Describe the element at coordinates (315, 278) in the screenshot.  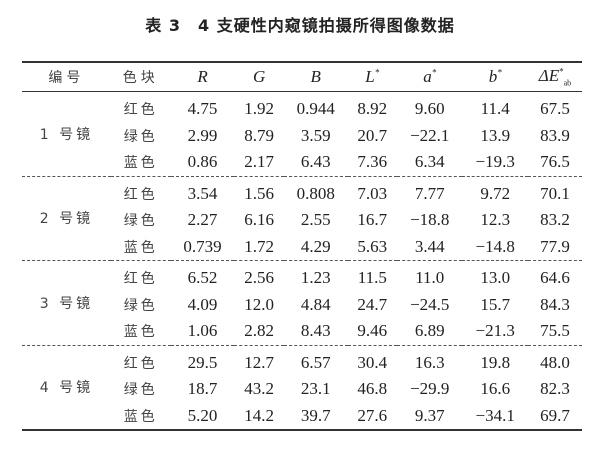
I see `cell-value: 1.23` at that location.